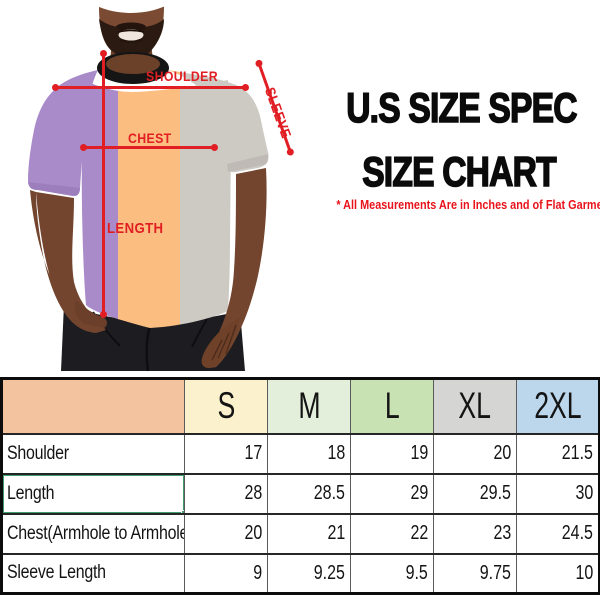 The image size is (600, 600). What do you see at coordinates (93, 406) in the screenshot?
I see `header-cell-blank` at bounding box center [93, 406].